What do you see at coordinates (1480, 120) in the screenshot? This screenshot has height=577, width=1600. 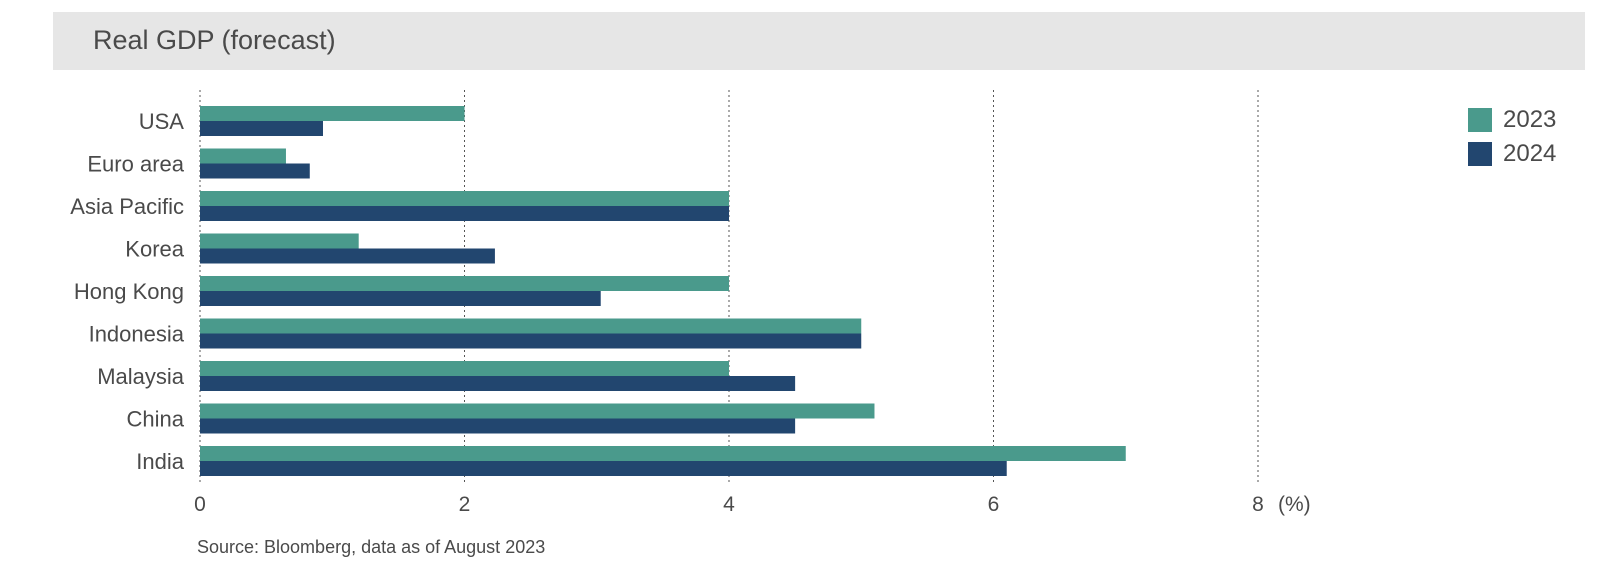 I see `legend-swatch-2023` at bounding box center [1480, 120].